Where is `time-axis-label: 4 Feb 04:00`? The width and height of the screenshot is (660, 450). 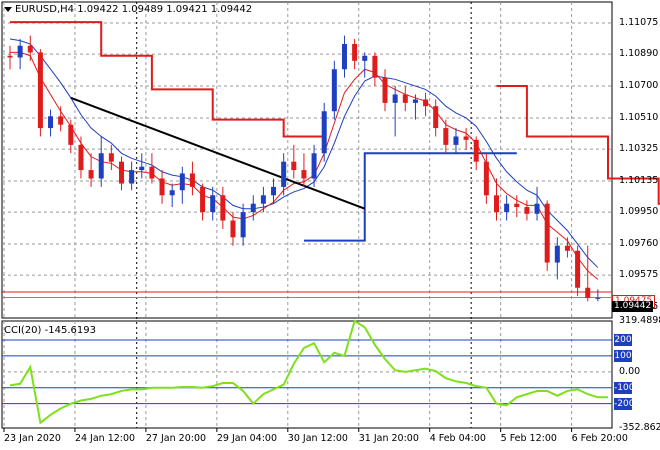 time-axis-label: 4 Feb 04:00 is located at coordinates (457, 438).